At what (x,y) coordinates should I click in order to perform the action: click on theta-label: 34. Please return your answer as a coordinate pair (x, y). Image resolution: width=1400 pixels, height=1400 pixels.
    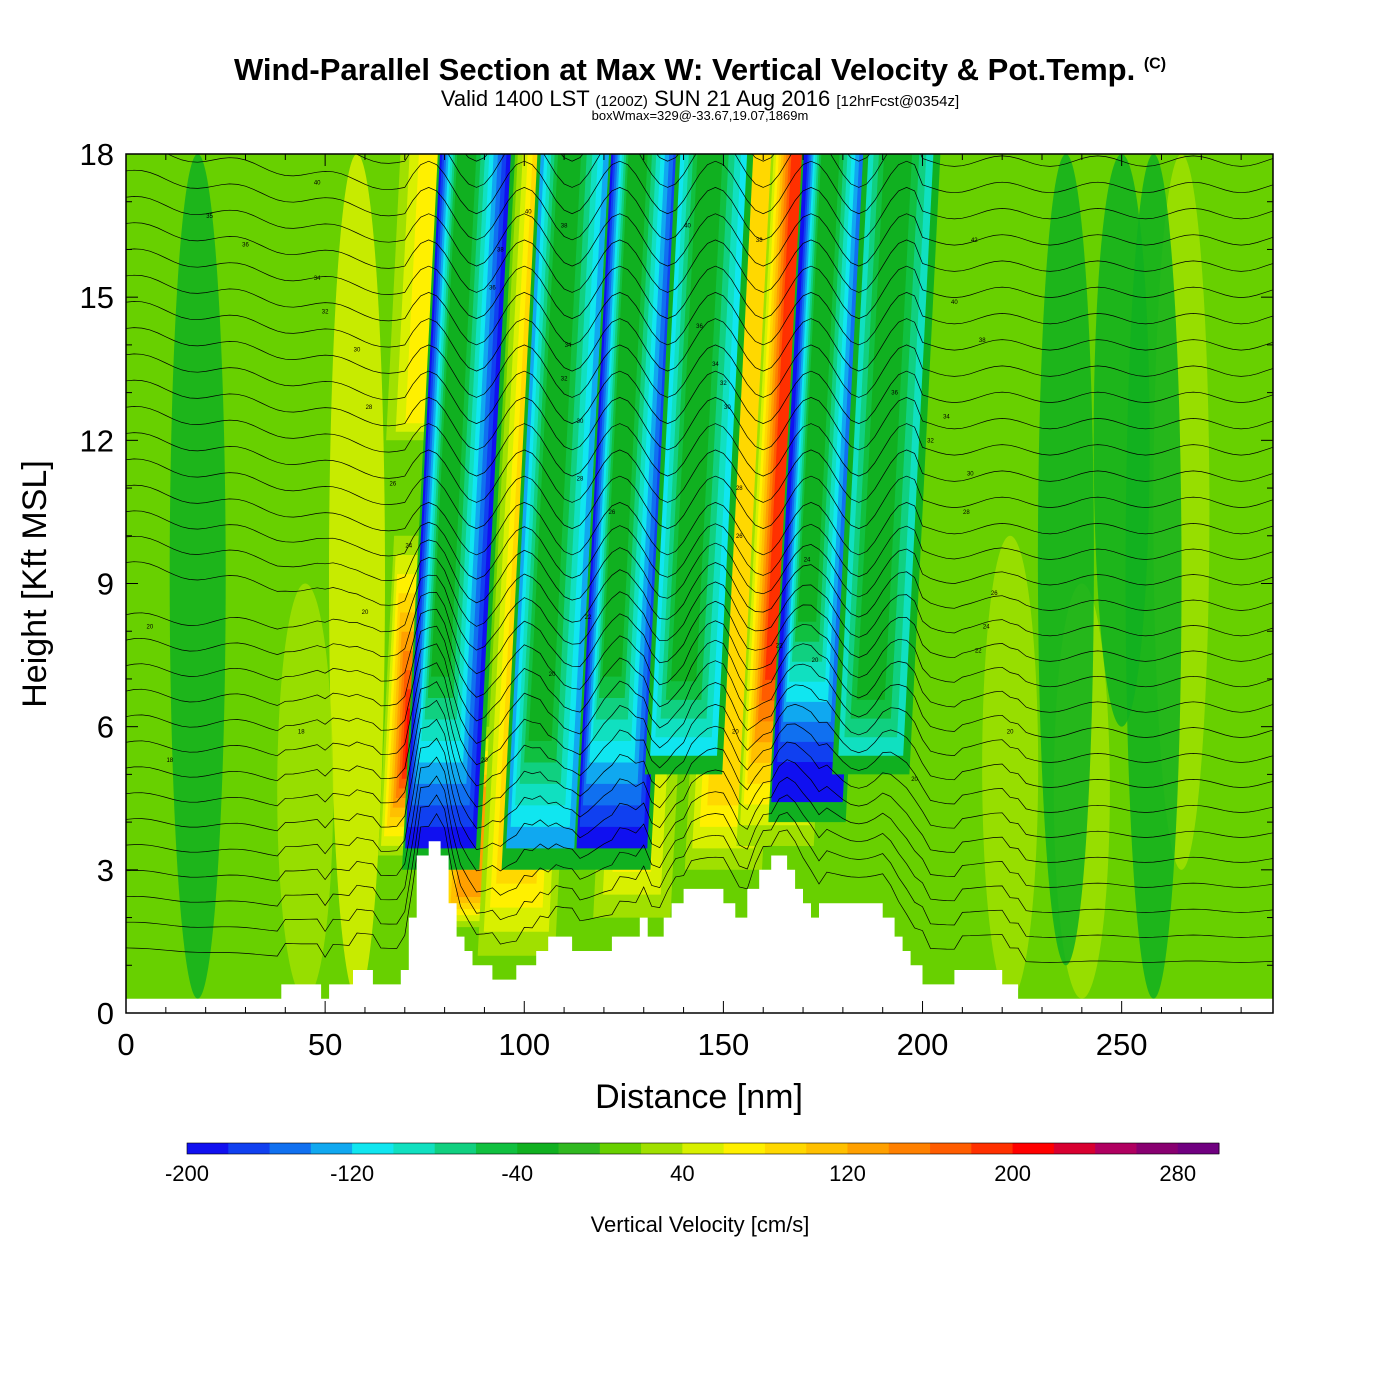
    Looking at the image, I should click on (568, 346).